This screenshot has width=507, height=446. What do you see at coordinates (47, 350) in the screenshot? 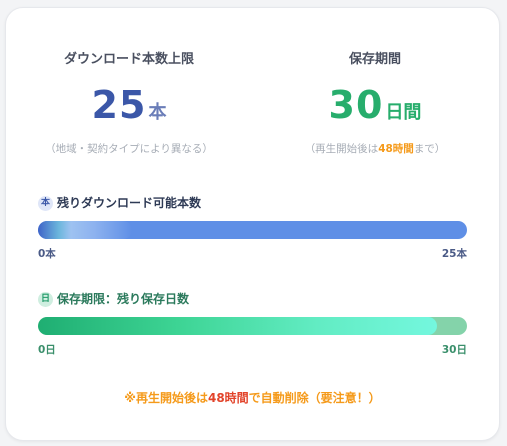
I see `remaining-storage-min: 0日` at bounding box center [47, 350].